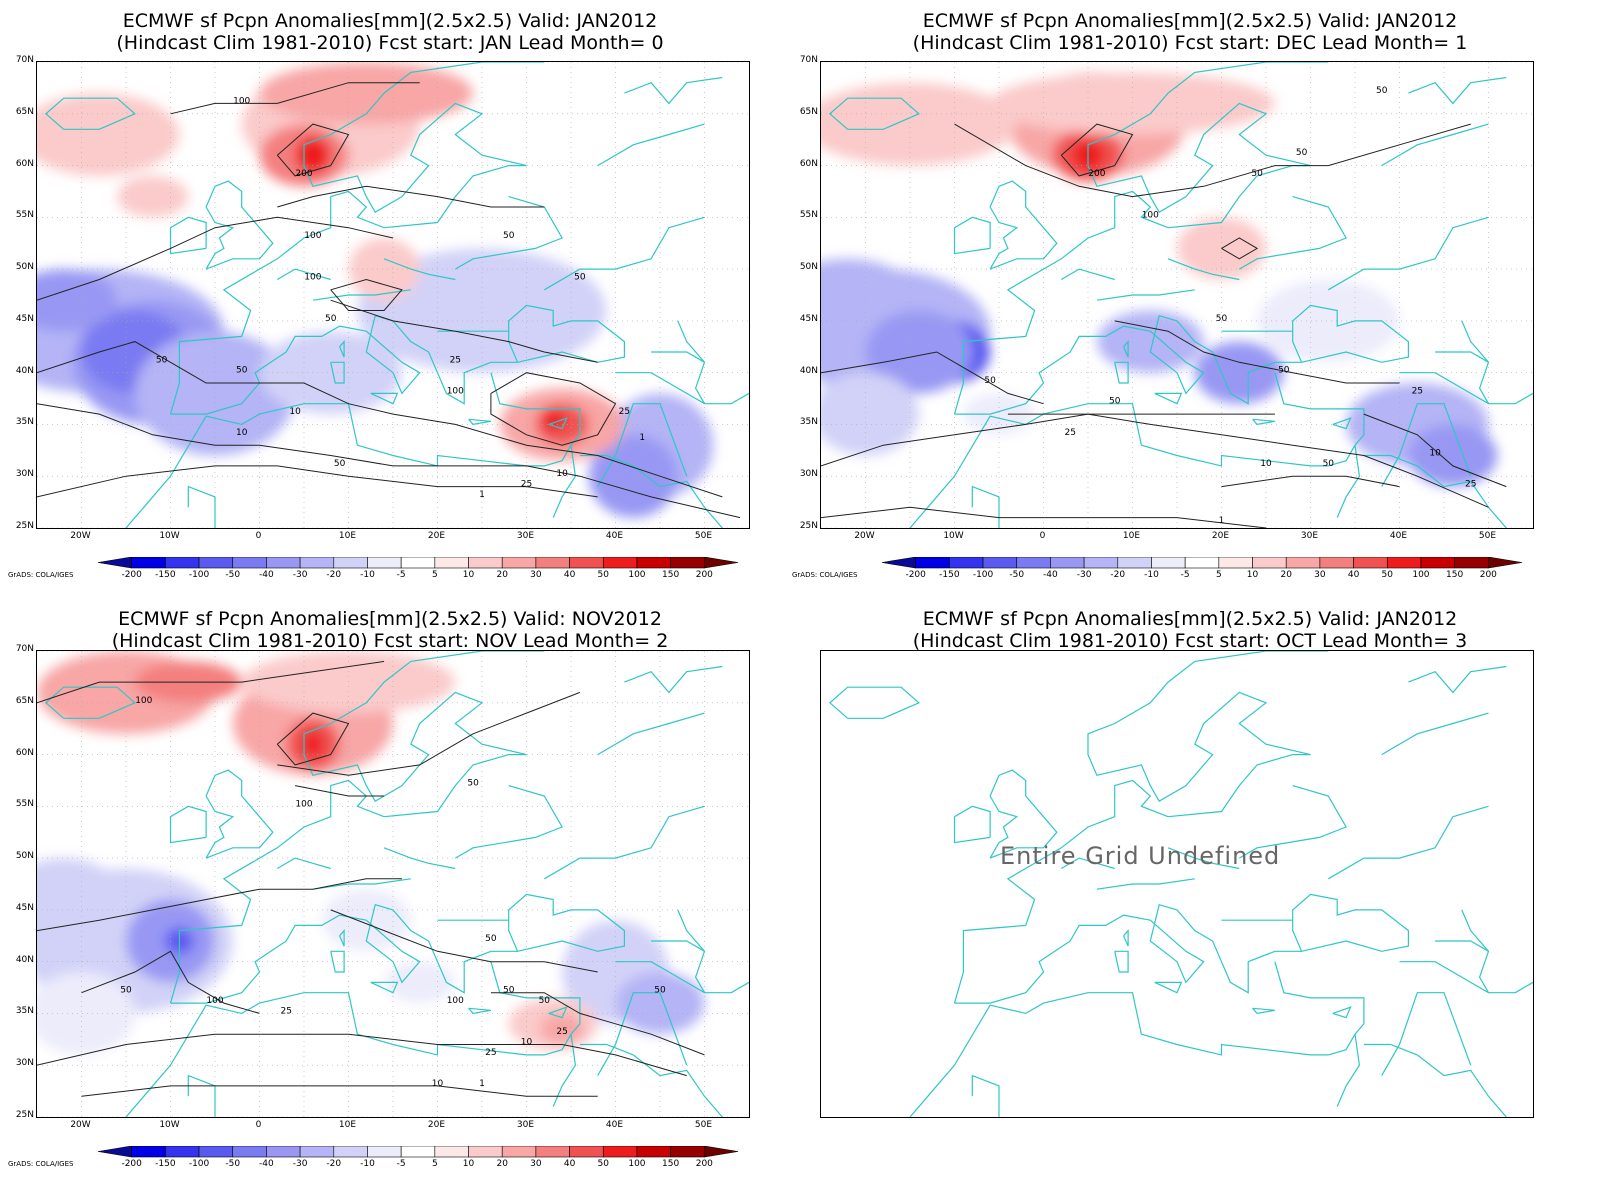 The height and width of the screenshot is (1200, 1600). What do you see at coordinates (1421, 575) in the screenshot?
I see `colorbar-tick-label: 100` at bounding box center [1421, 575].